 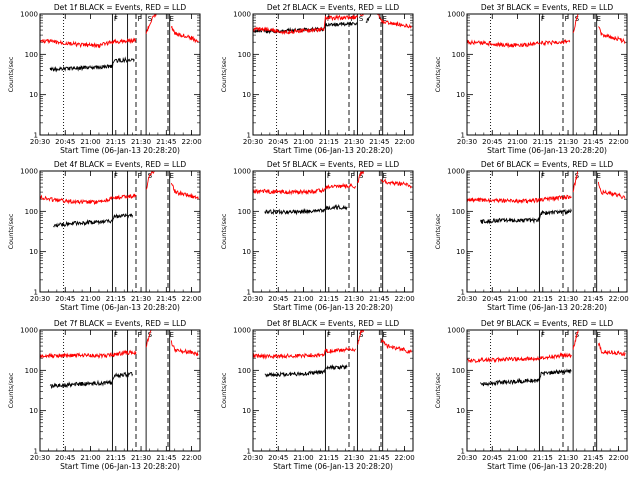 I want to click on panel-title: Det 8f BLACK = Events, RED = LLD, so click(x=333, y=323).